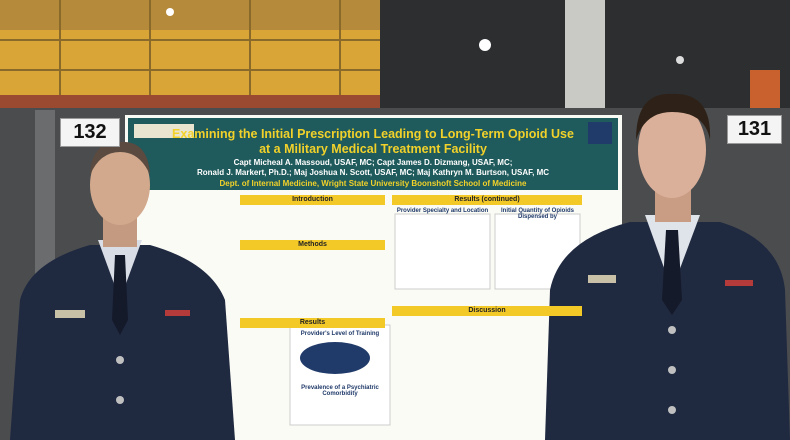  I want to click on section-header: Results (continued), so click(487, 200).